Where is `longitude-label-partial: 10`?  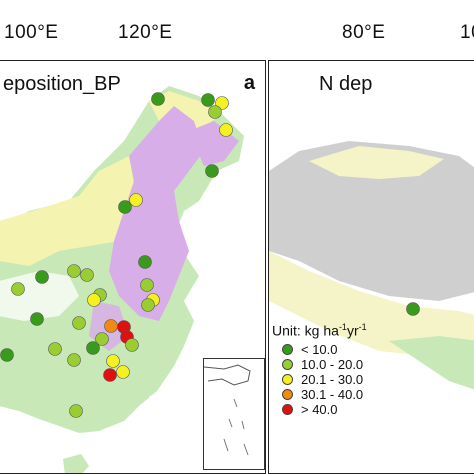 longitude-label-partial: 10 is located at coordinates (467, 32).